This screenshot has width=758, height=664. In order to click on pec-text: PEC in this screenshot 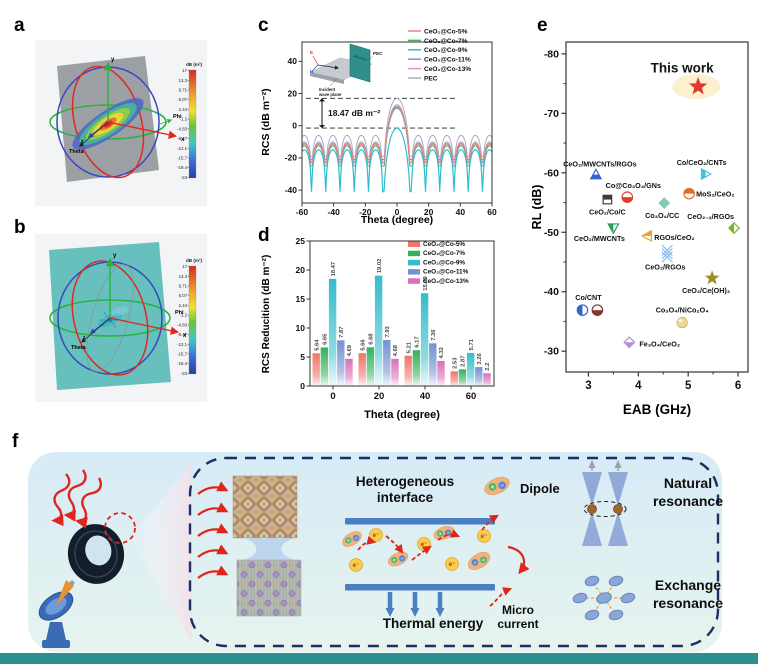, I will do `click(378, 53)`.